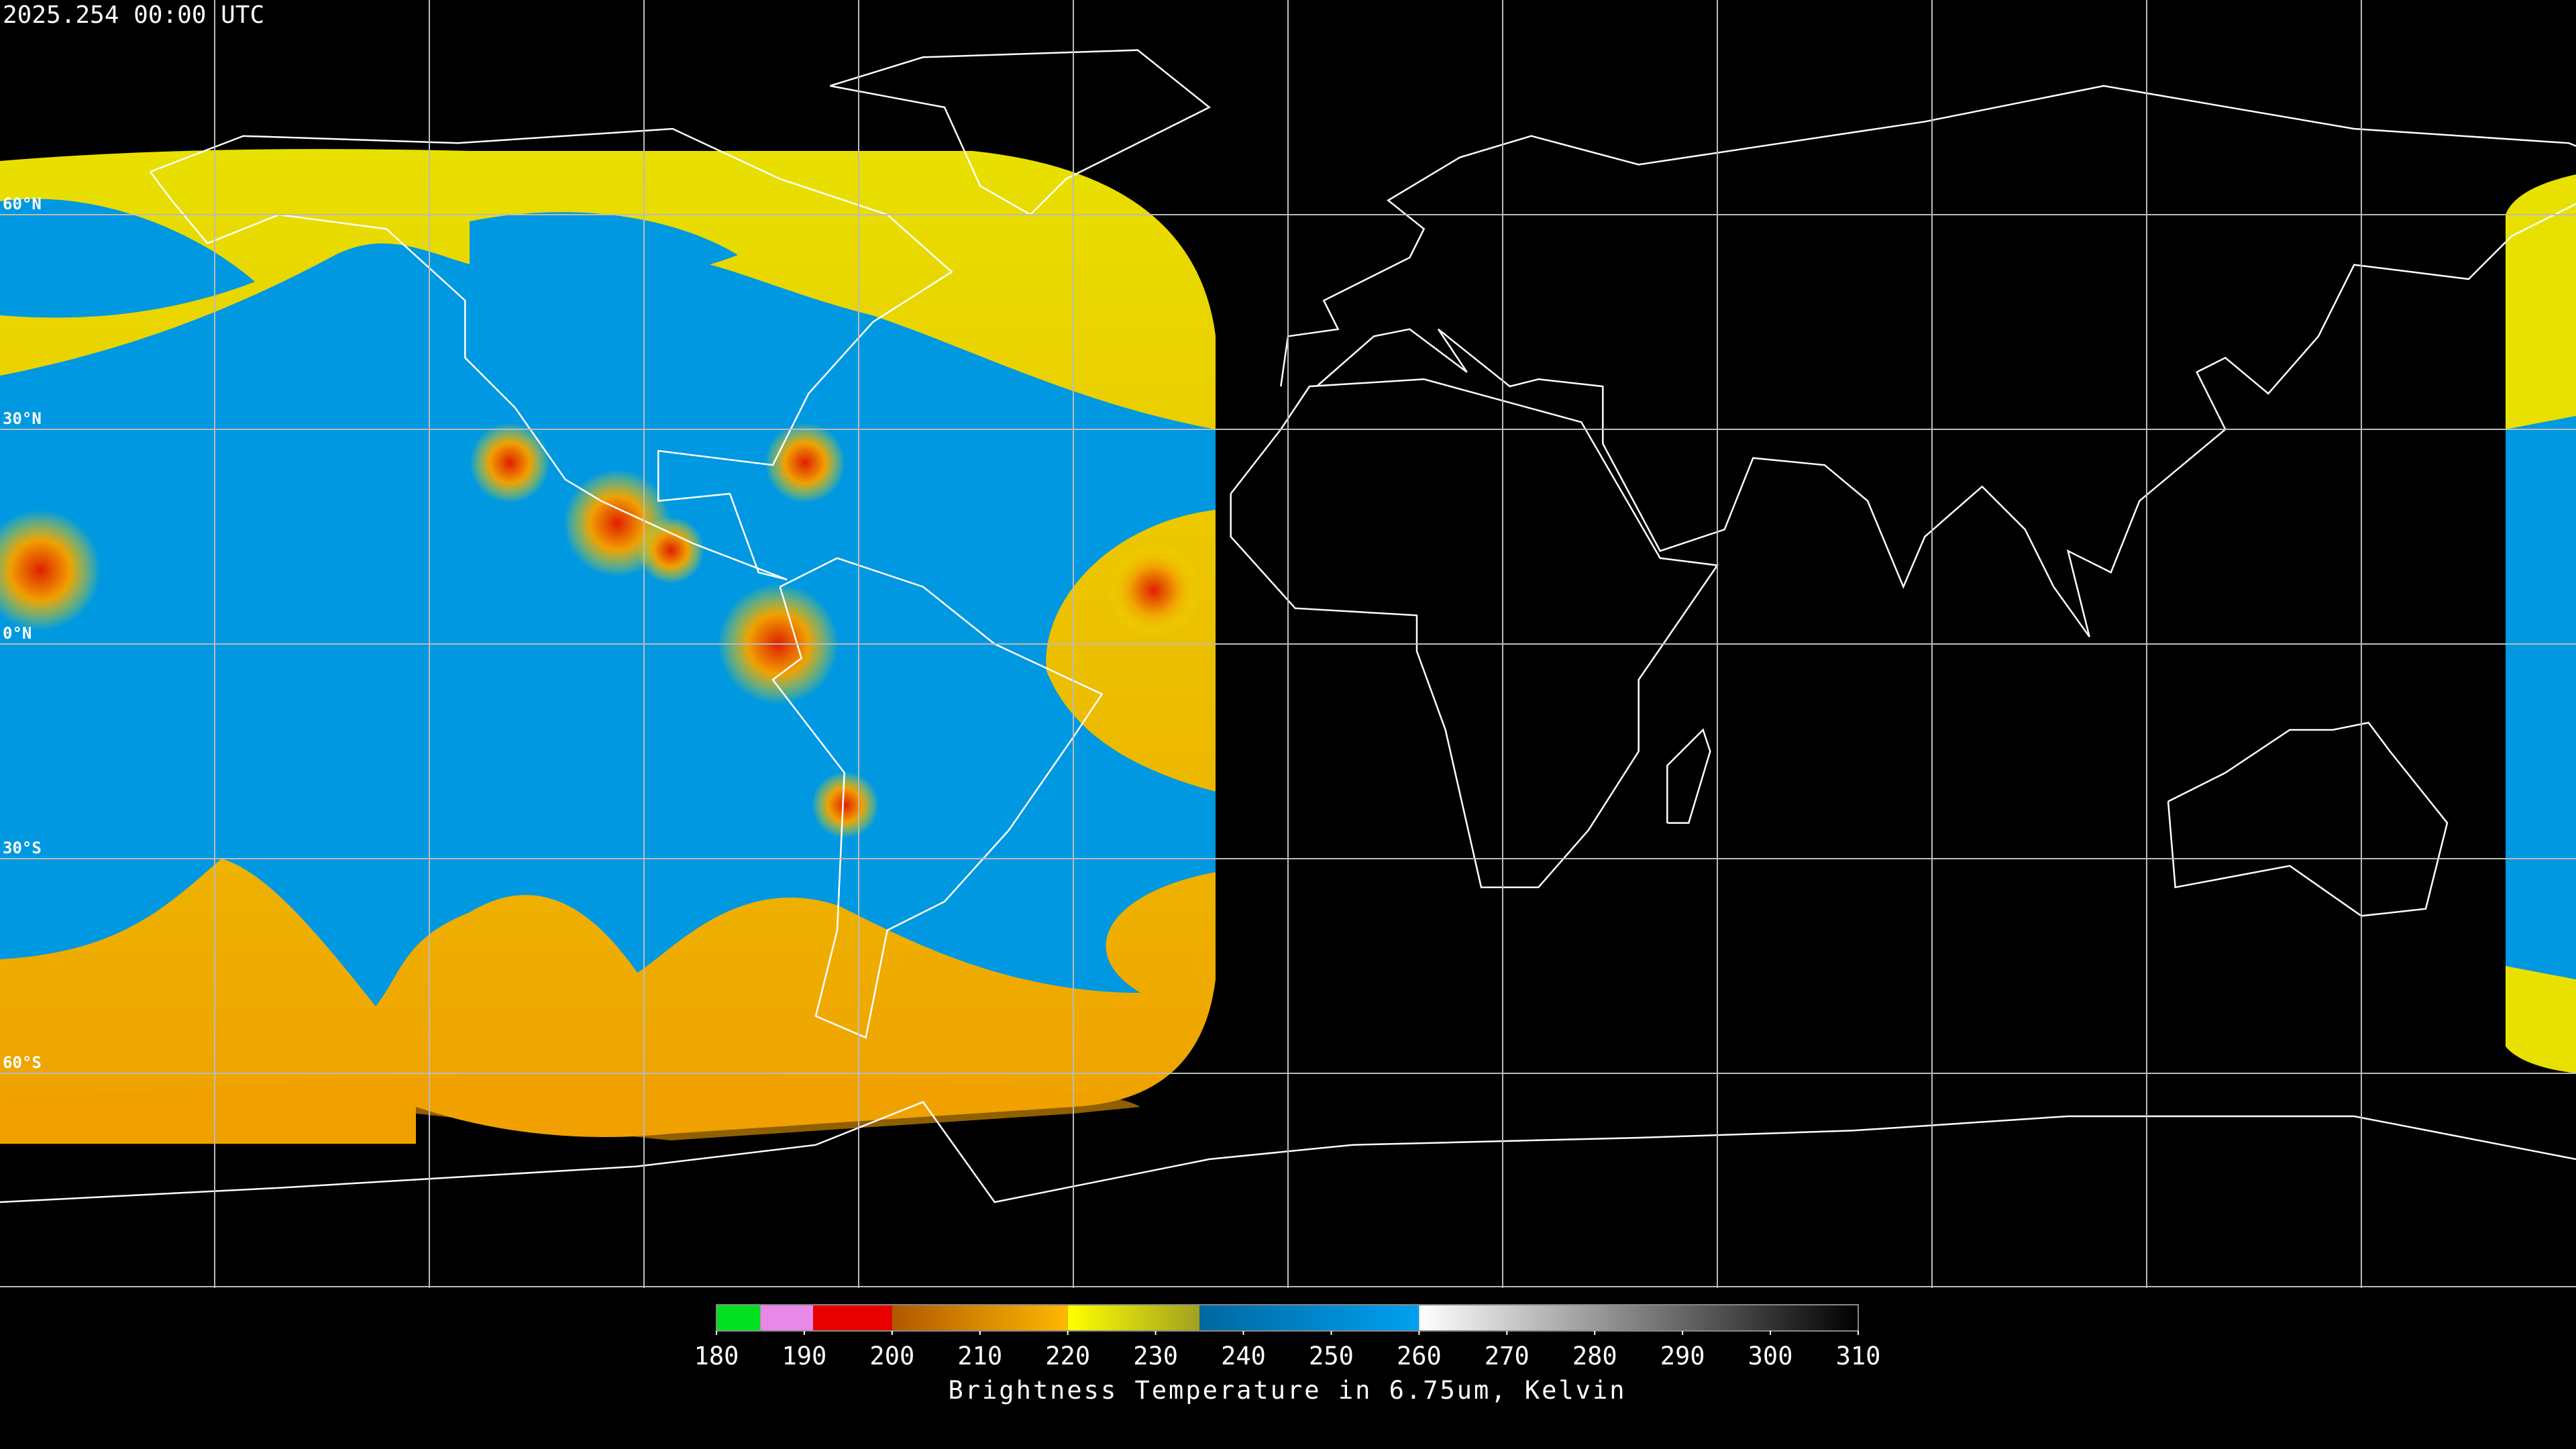 The image size is (2576, 1449). What do you see at coordinates (1331, 1356) in the screenshot?
I see `colorbar-tick-label: 250` at bounding box center [1331, 1356].